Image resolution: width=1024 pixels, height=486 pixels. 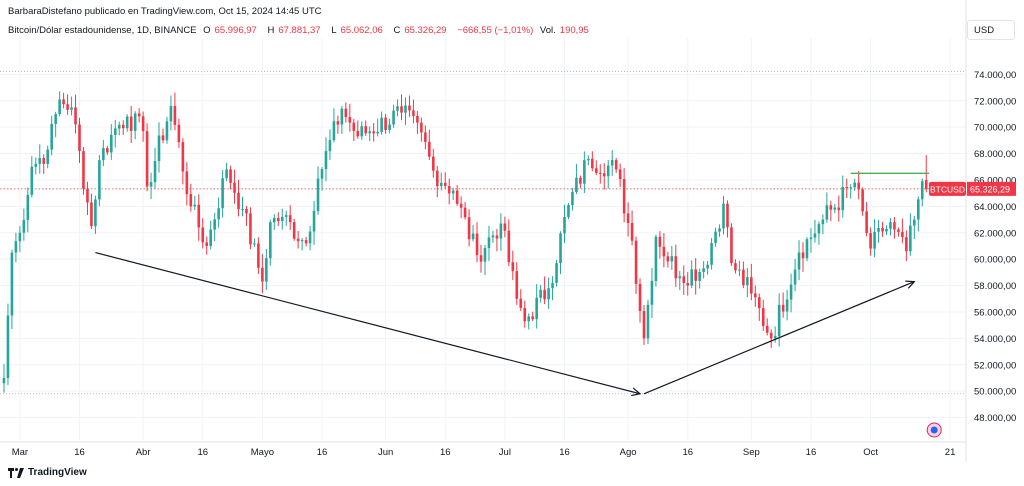 What do you see at coordinates (995, 312) in the screenshot?
I see `y-tick-label: 56.000,00` at bounding box center [995, 312].